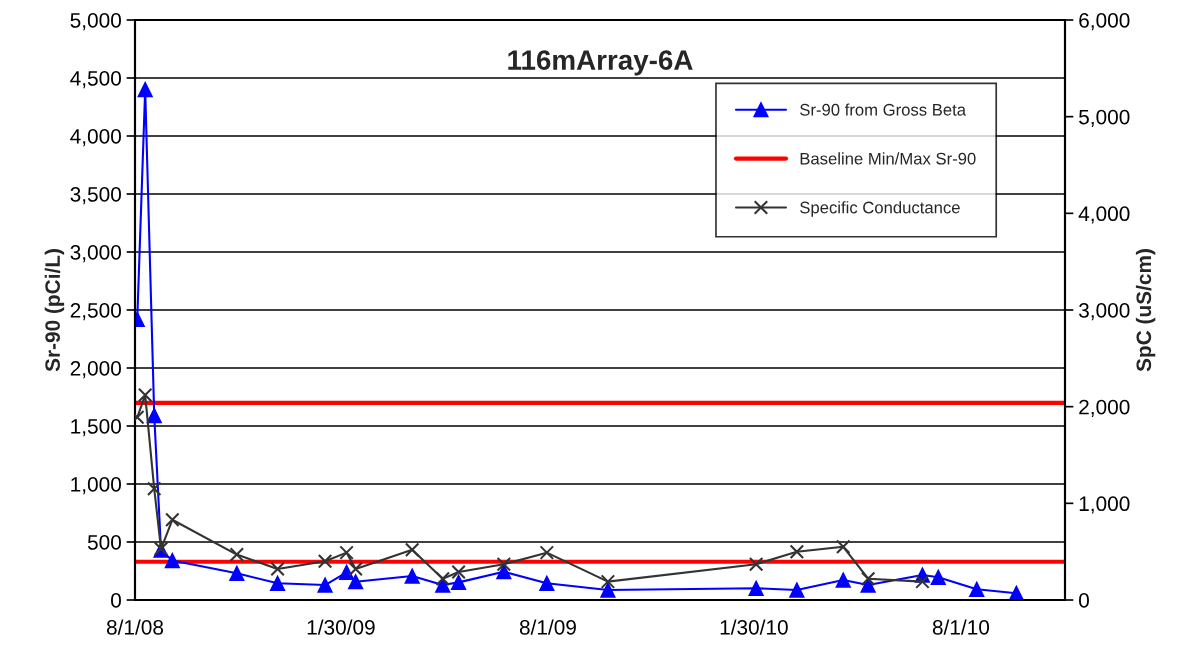  Describe the element at coordinates (95, 254) in the screenshot. I see `y-tick-label: 3,000` at that location.